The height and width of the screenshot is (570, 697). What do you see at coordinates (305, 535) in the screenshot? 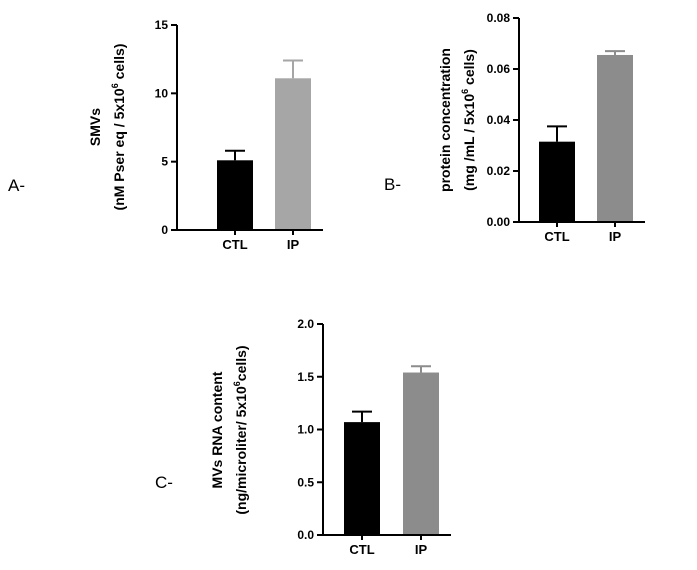
I see `y-tick-label: 0.0` at bounding box center [305, 535].